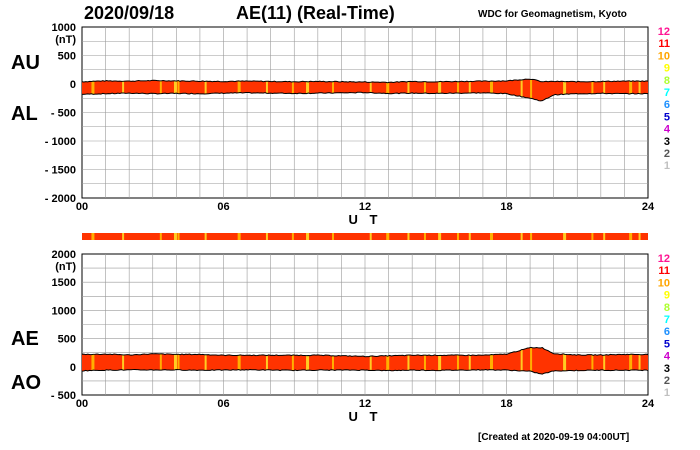 Image resolution: width=700 pixels, height=450 pixels. What do you see at coordinates (664, 44) in the screenshot?
I see `upper-legend-level: 11` at bounding box center [664, 44].